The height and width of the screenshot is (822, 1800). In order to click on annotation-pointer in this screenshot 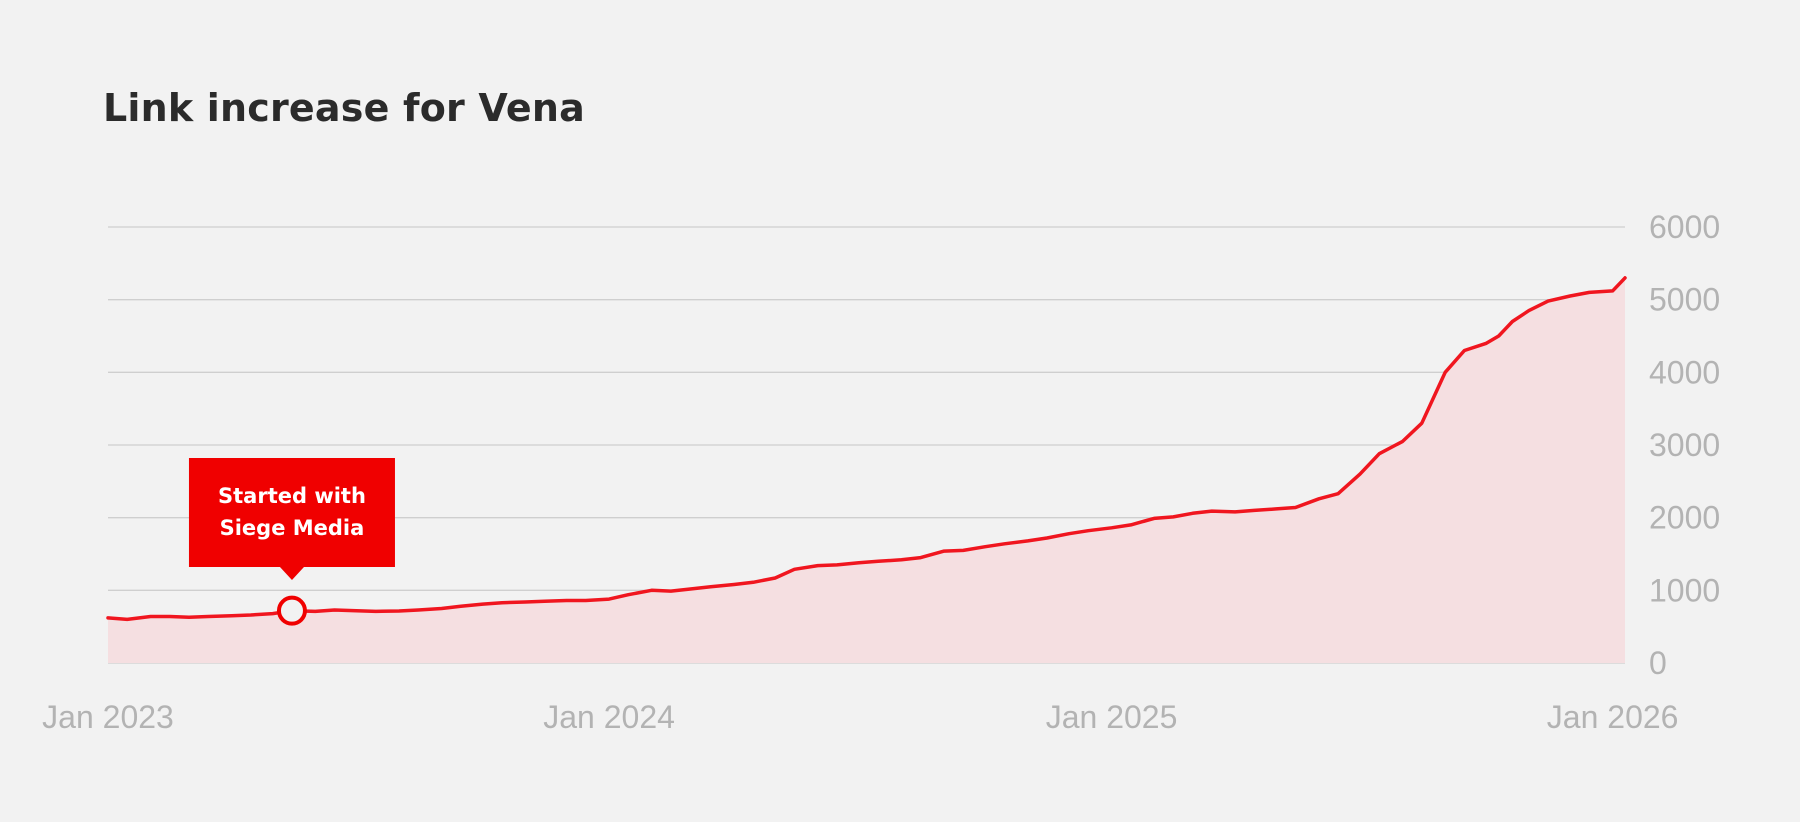, I will do `click(291, 573)`.